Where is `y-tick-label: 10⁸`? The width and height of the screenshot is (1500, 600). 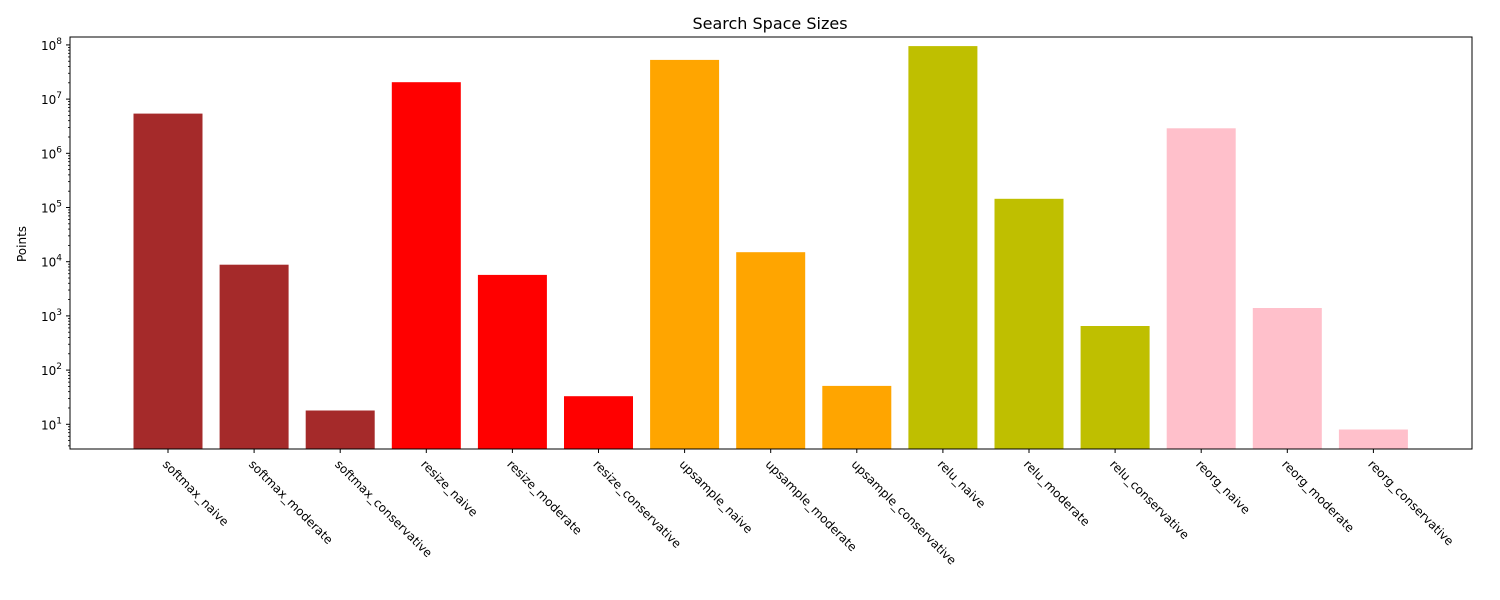
y-tick-label: 10⁸ is located at coordinates (51, 45).